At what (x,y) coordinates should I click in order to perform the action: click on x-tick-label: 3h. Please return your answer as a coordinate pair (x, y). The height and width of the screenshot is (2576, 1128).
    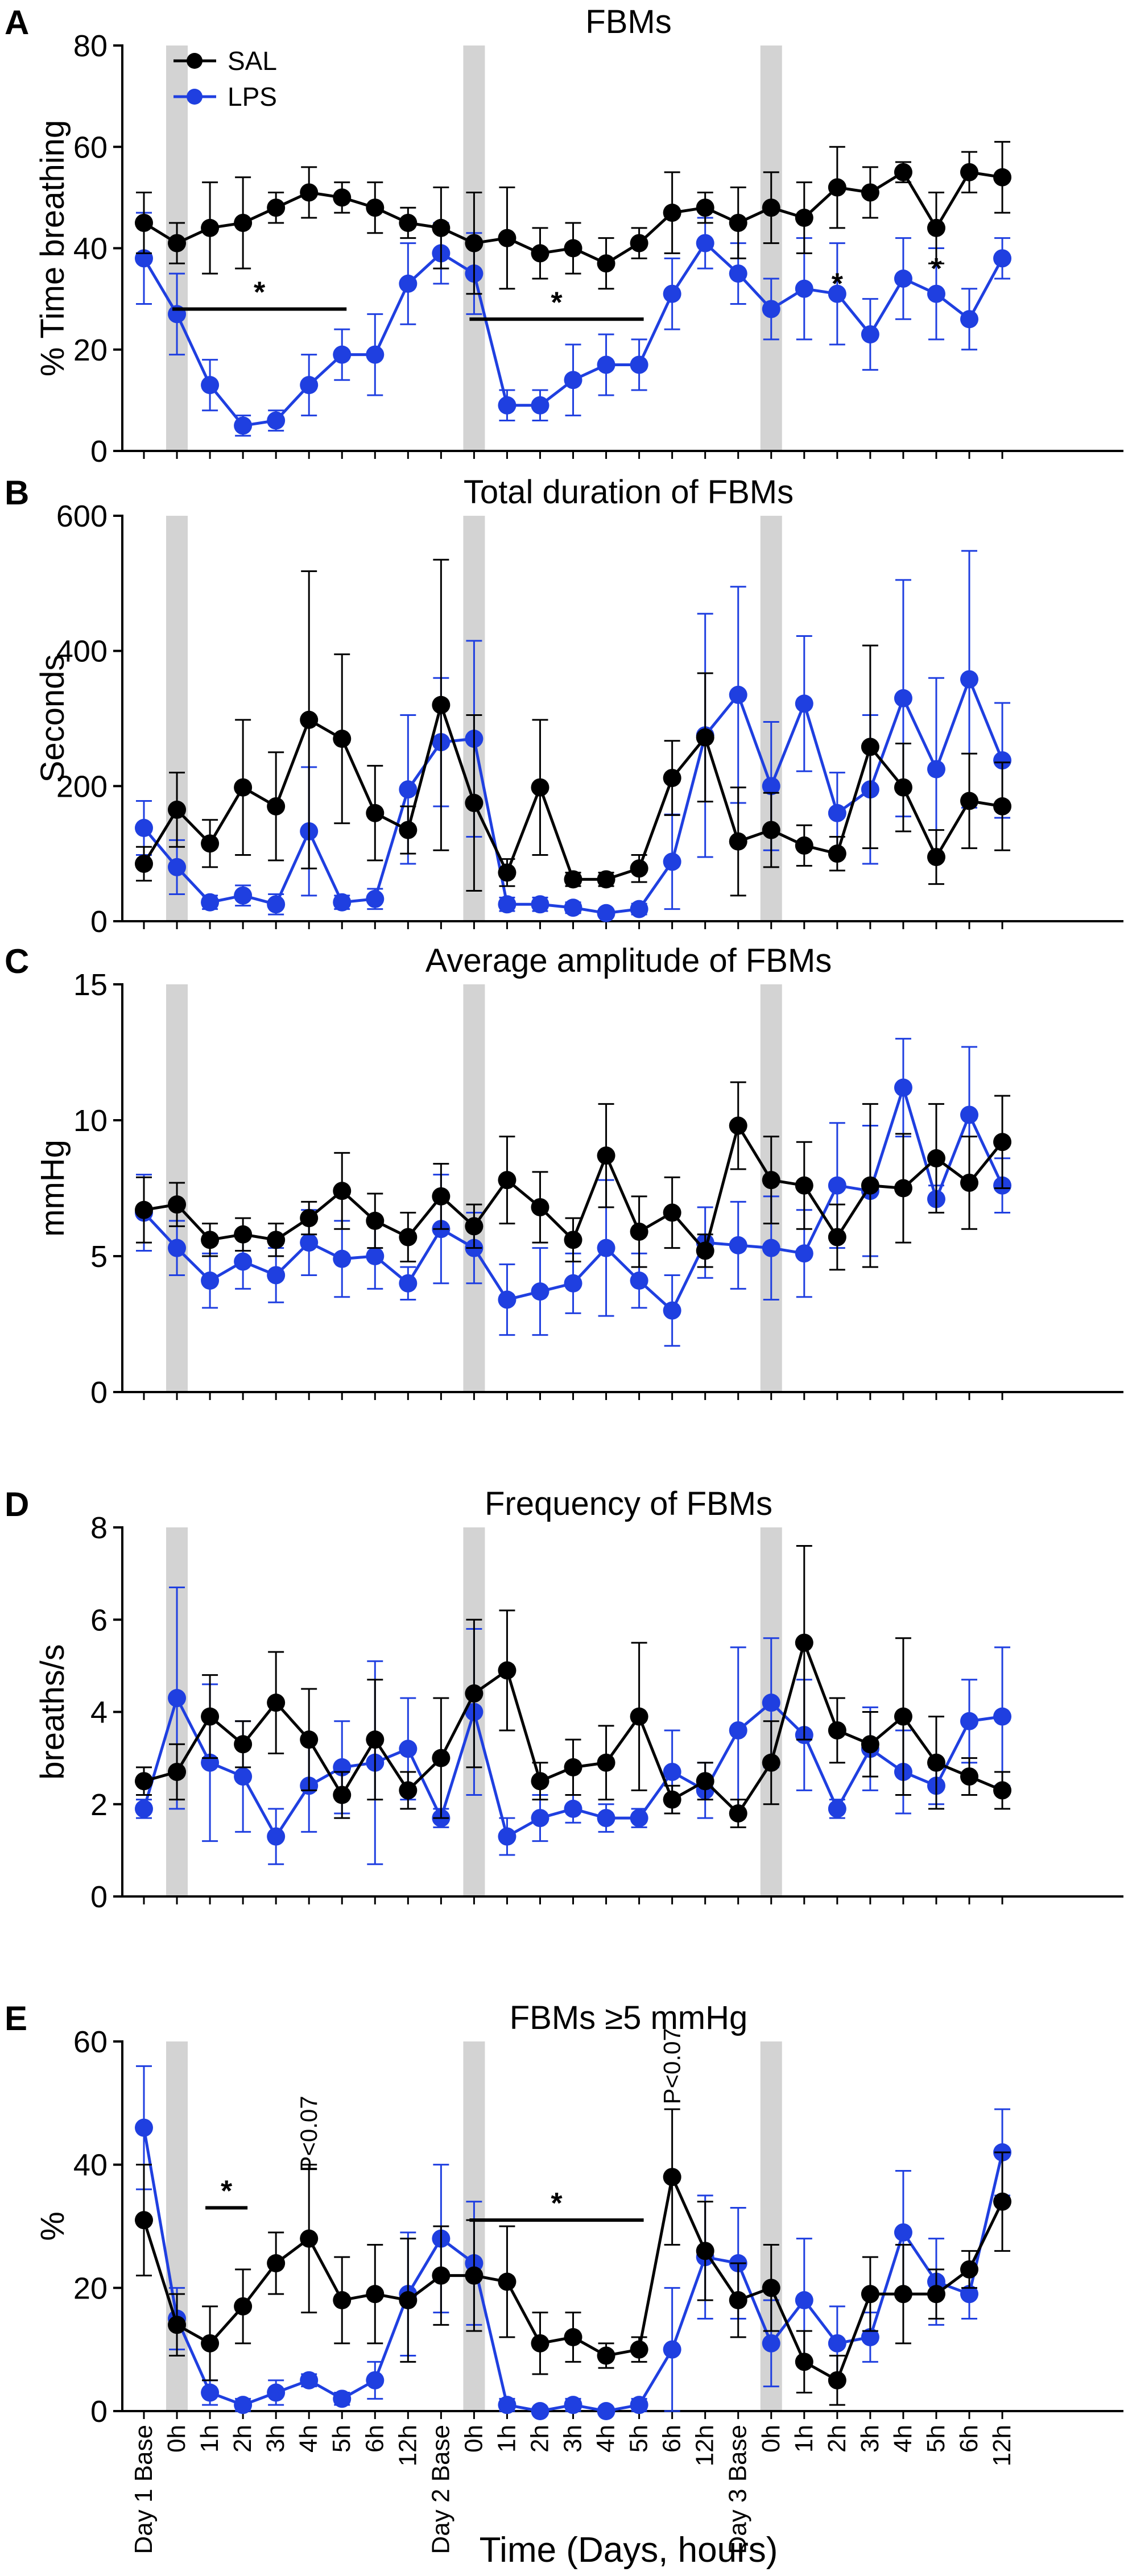
    Looking at the image, I should click on (870, 2439).